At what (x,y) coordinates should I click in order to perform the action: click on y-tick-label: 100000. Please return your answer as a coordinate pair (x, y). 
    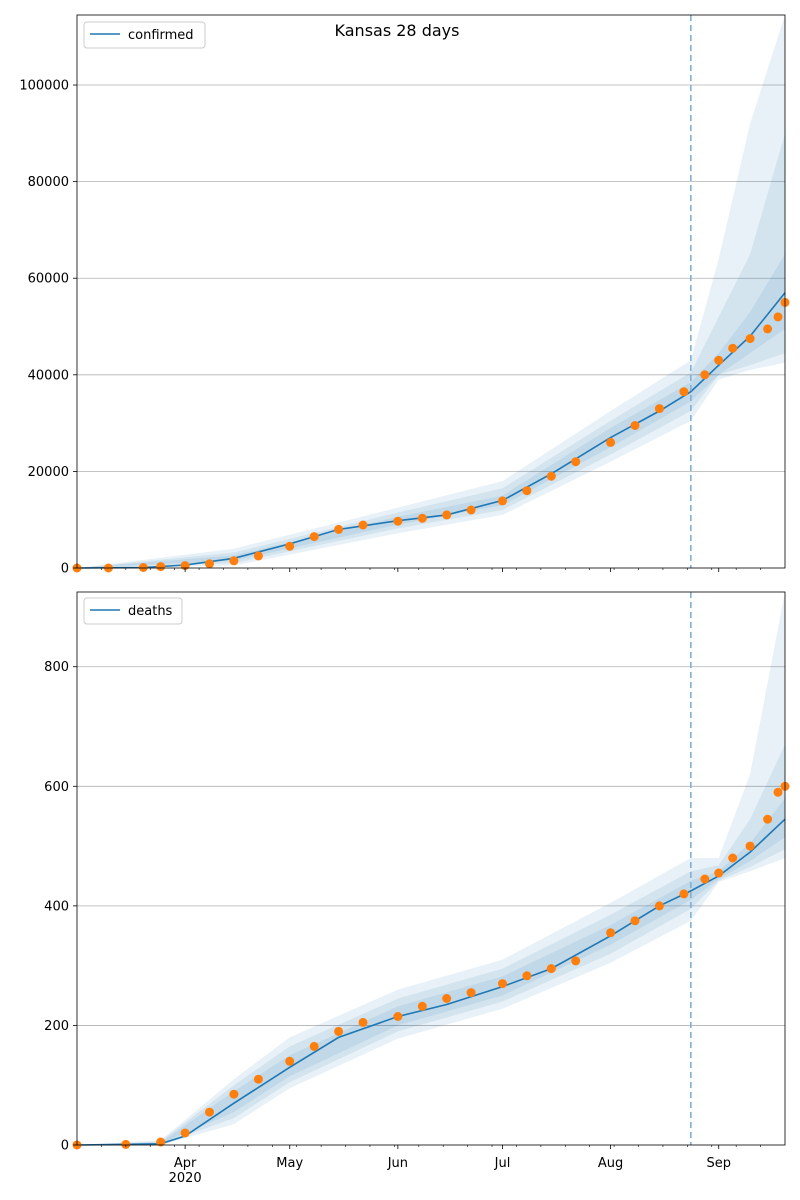
    Looking at the image, I should click on (44, 86).